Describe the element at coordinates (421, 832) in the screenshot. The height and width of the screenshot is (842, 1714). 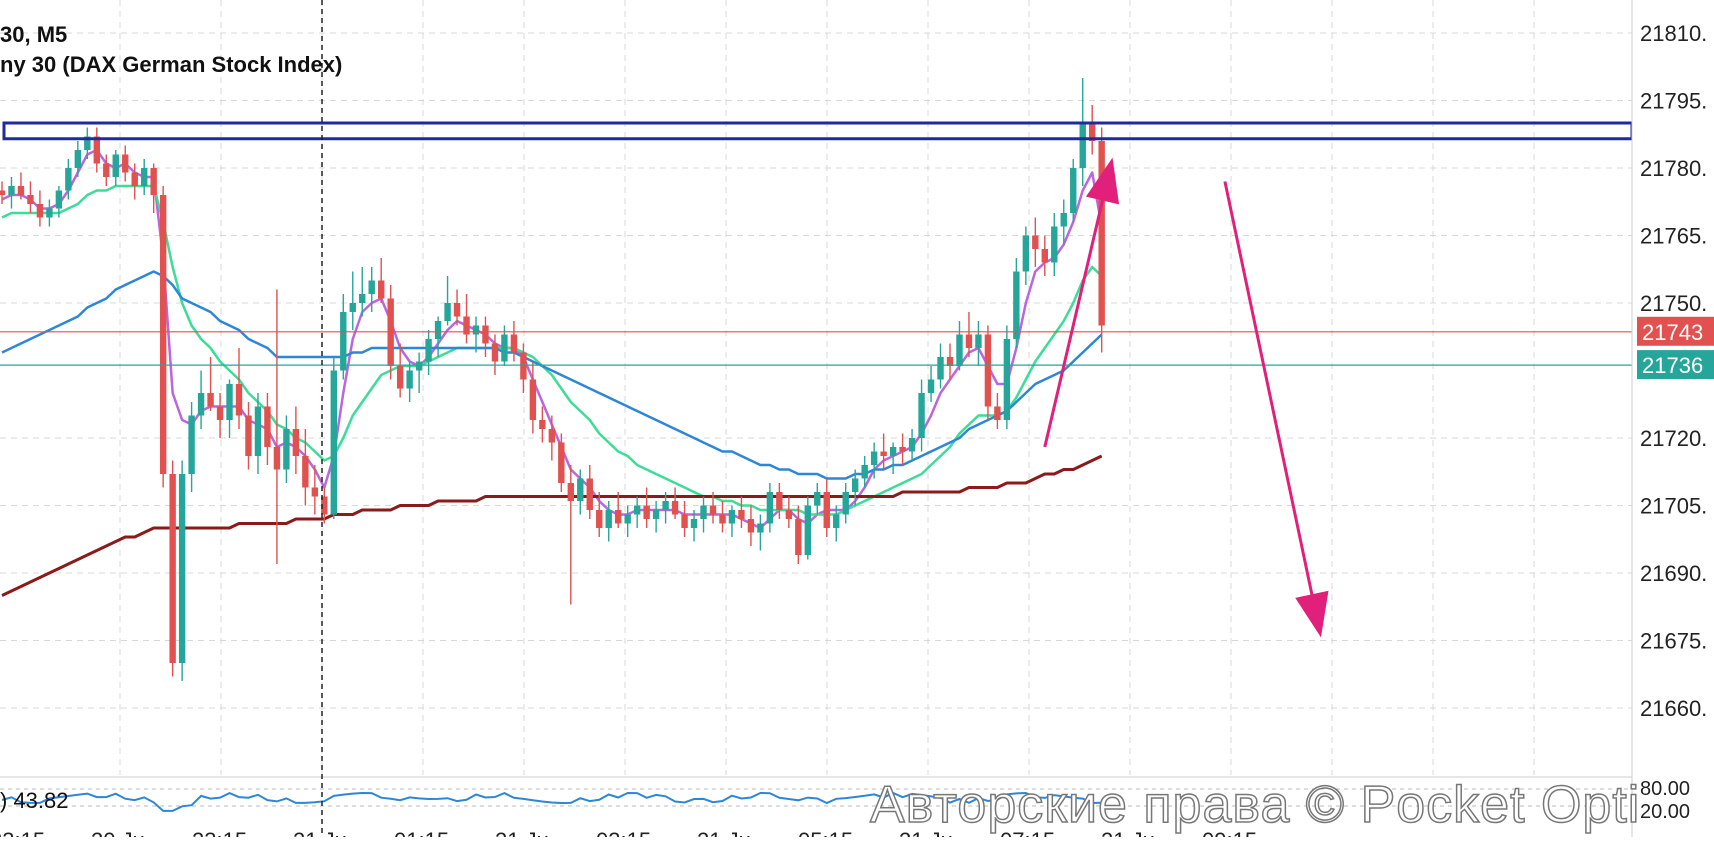
I see `time-tick-label: 01:15` at that location.